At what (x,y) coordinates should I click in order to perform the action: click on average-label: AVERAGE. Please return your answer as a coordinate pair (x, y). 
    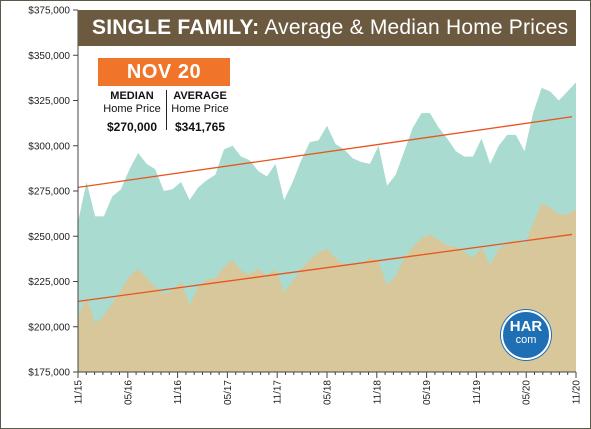
    Looking at the image, I should click on (200, 96).